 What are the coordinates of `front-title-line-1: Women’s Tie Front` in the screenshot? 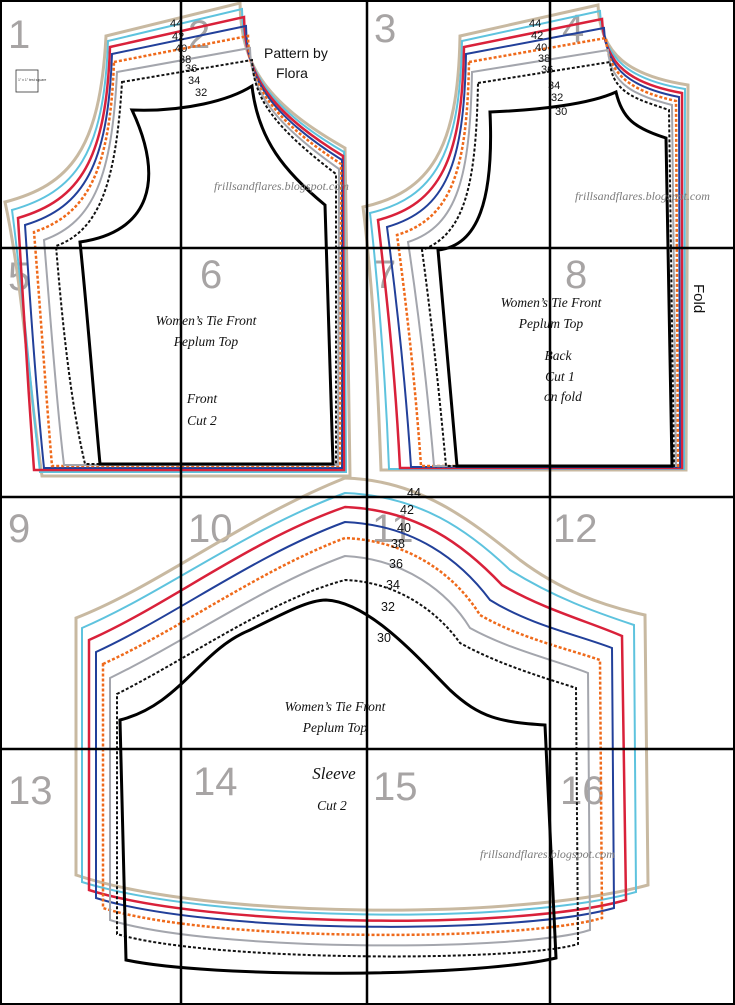 It's located at (207, 320).